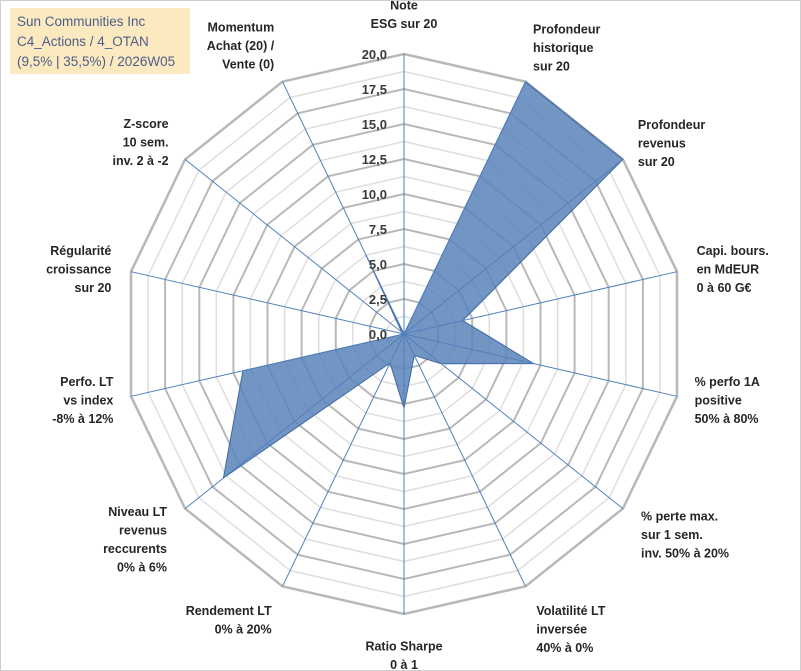 The width and height of the screenshot is (801, 671). What do you see at coordinates (403, 655) in the screenshot?
I see `axis-label: Ratio Sharpe 0 à 1` at bounding box center [403, 655].